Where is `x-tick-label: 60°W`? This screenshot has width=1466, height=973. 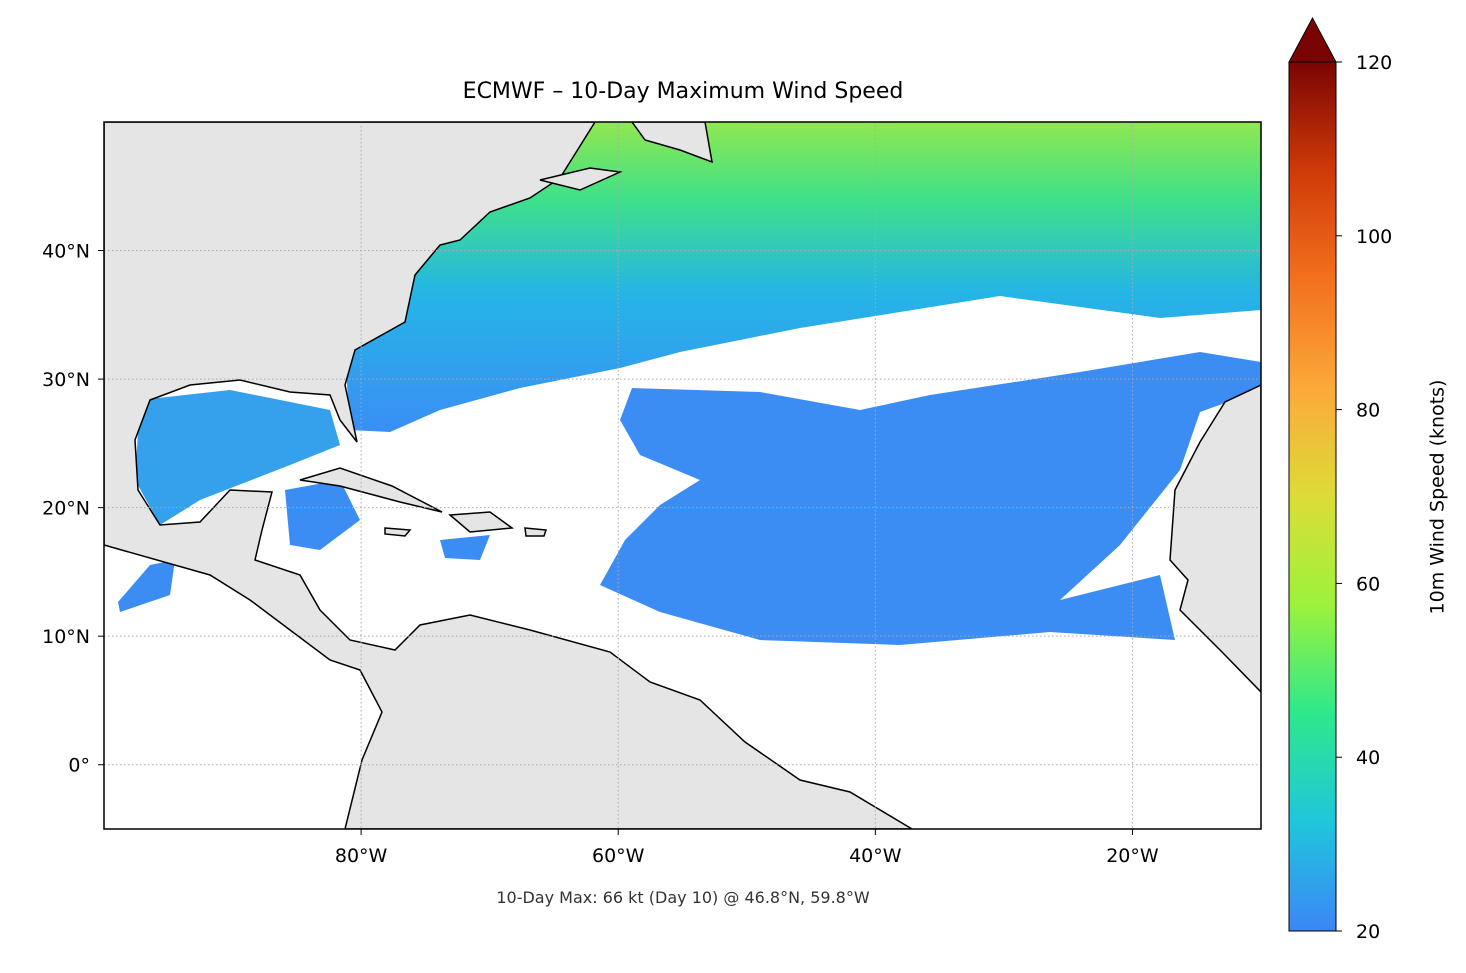
x-tick-label: 60°W is located at coordinates (618, 856).